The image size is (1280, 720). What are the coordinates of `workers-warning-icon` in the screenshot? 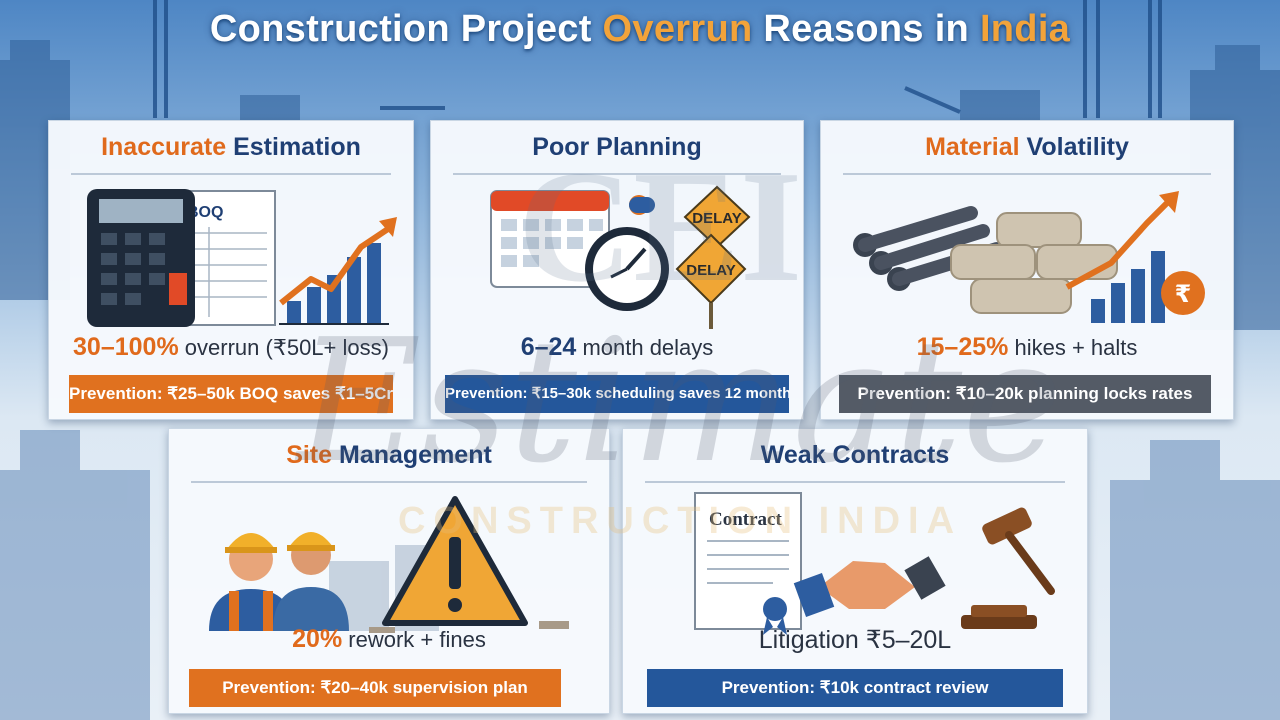 It's located at (389, 564).